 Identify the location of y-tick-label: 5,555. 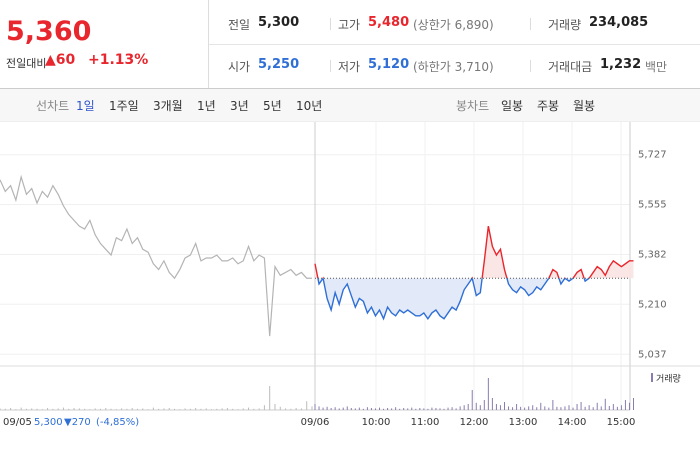
(652, 204).